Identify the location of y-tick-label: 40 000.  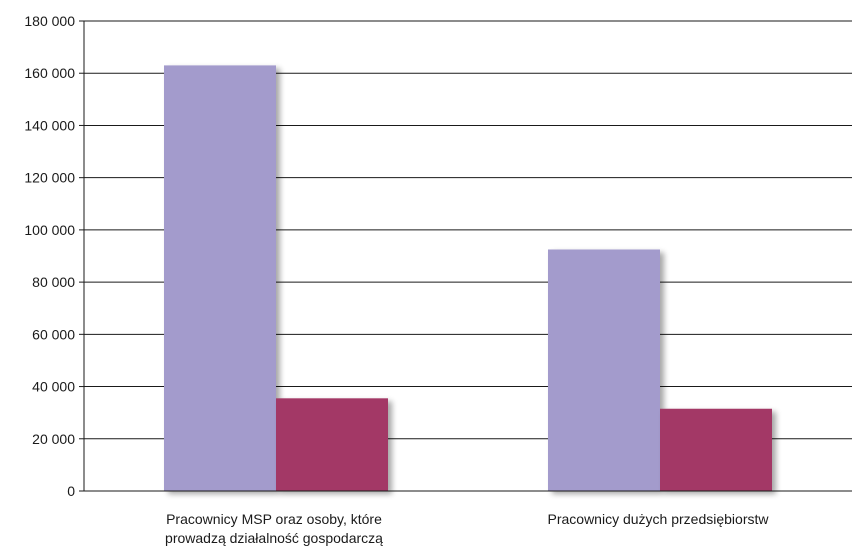
(53, 387).